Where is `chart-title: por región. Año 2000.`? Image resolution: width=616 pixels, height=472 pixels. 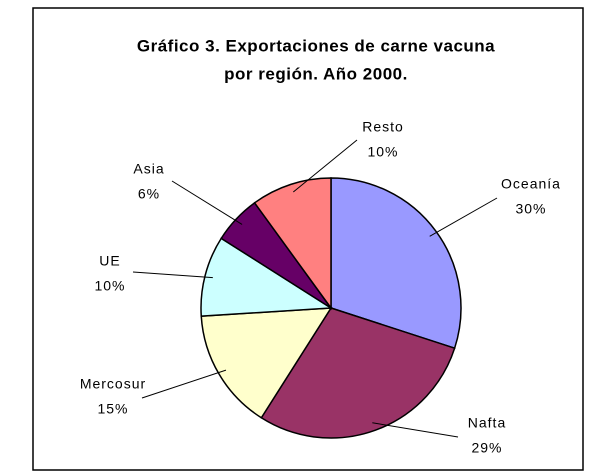
chart-title: por región. Año 2000. is located at coordinates (316, 73).